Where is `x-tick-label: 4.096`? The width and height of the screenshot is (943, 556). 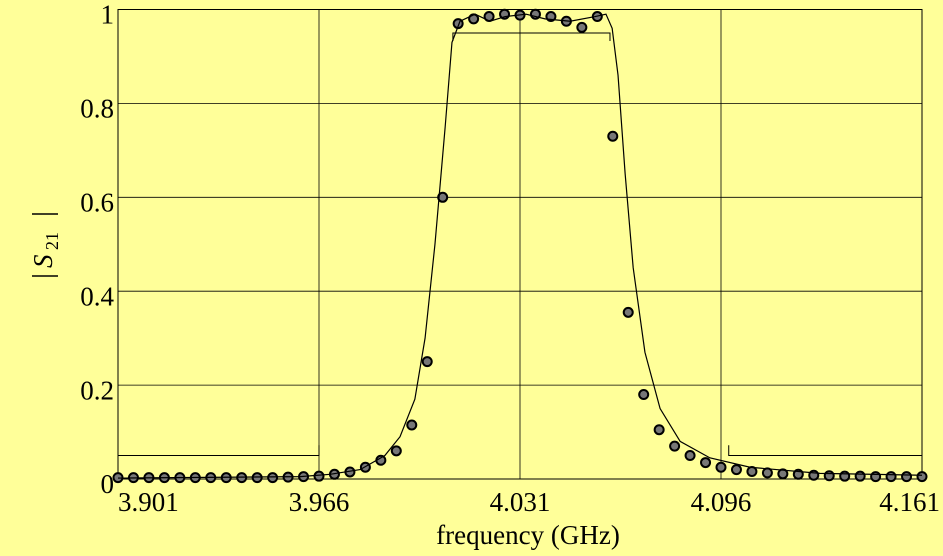
x-tick-label: 4.096 is located at coordinates (721, 502).